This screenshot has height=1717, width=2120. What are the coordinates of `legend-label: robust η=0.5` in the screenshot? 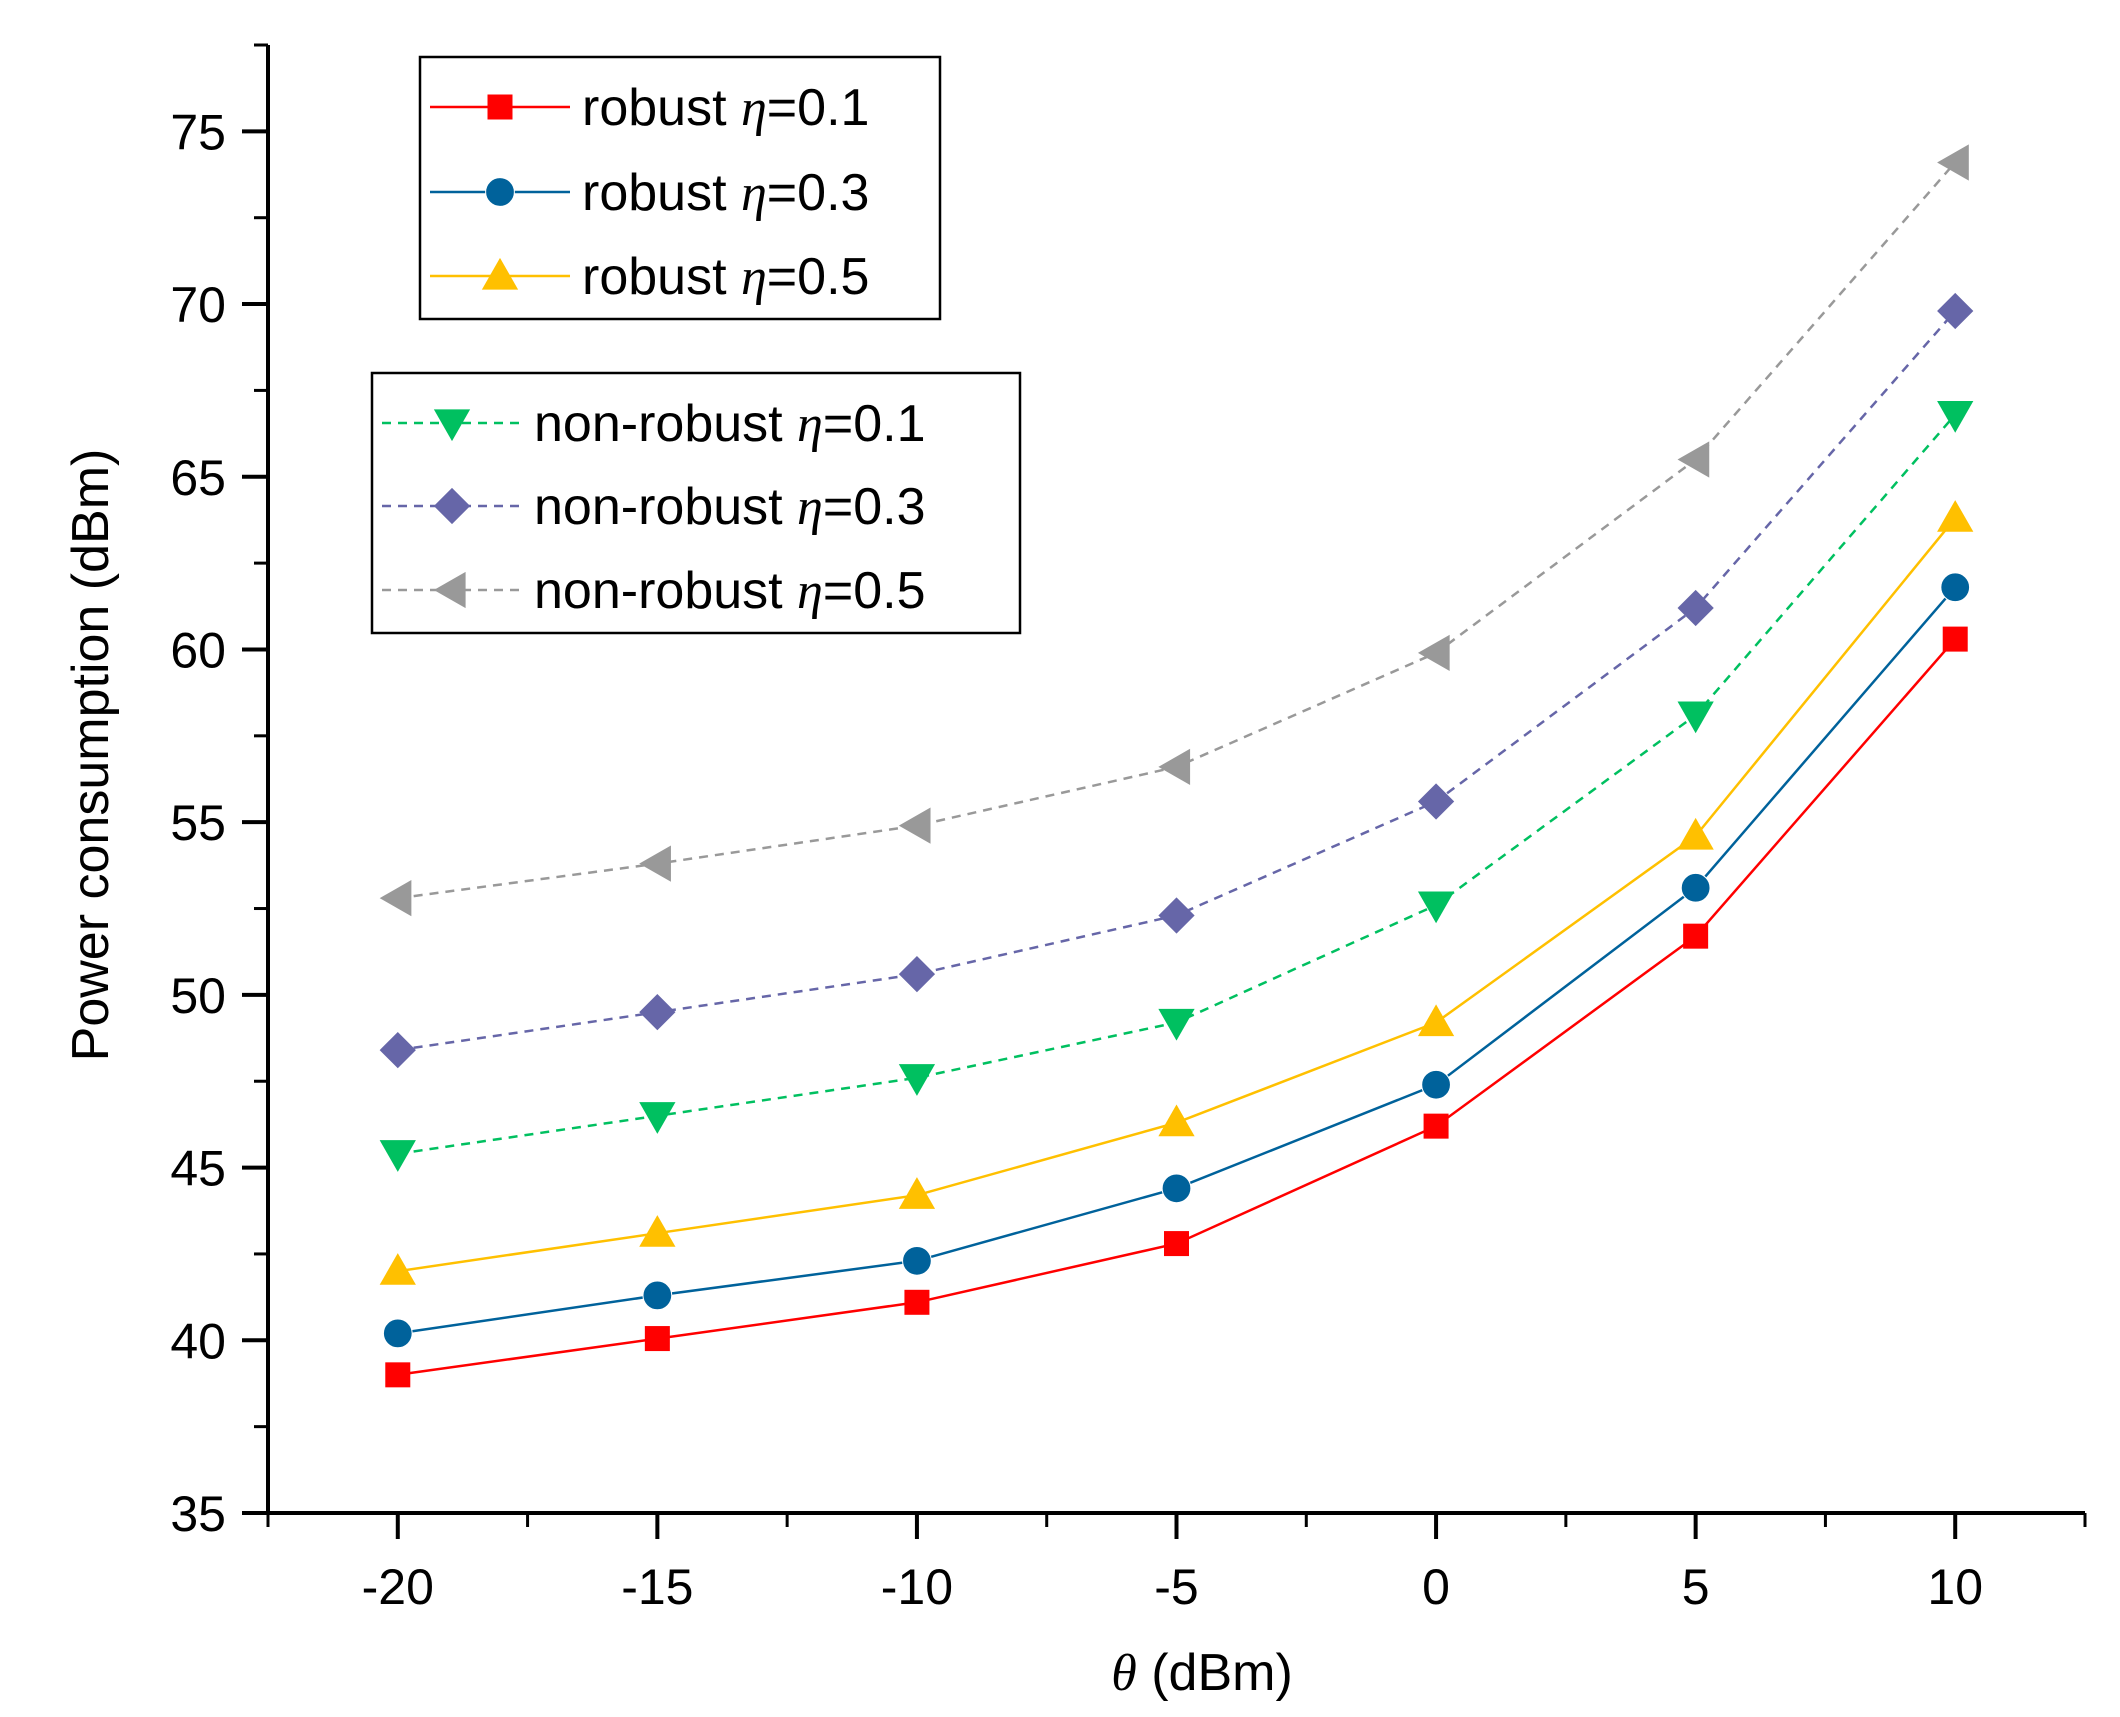 It's located at (725, 277).